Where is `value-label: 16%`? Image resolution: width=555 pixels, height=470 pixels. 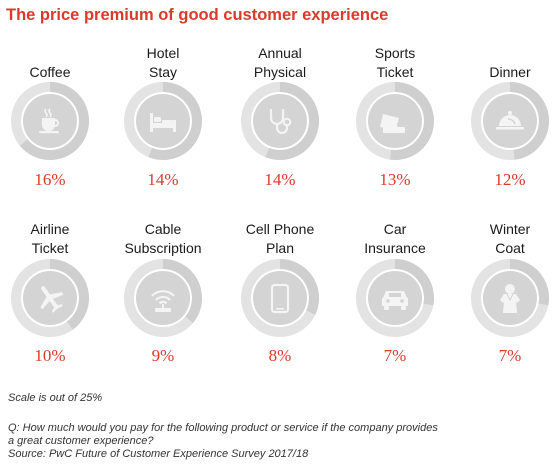 value-label: 16% is located at coordinates (50, 179).